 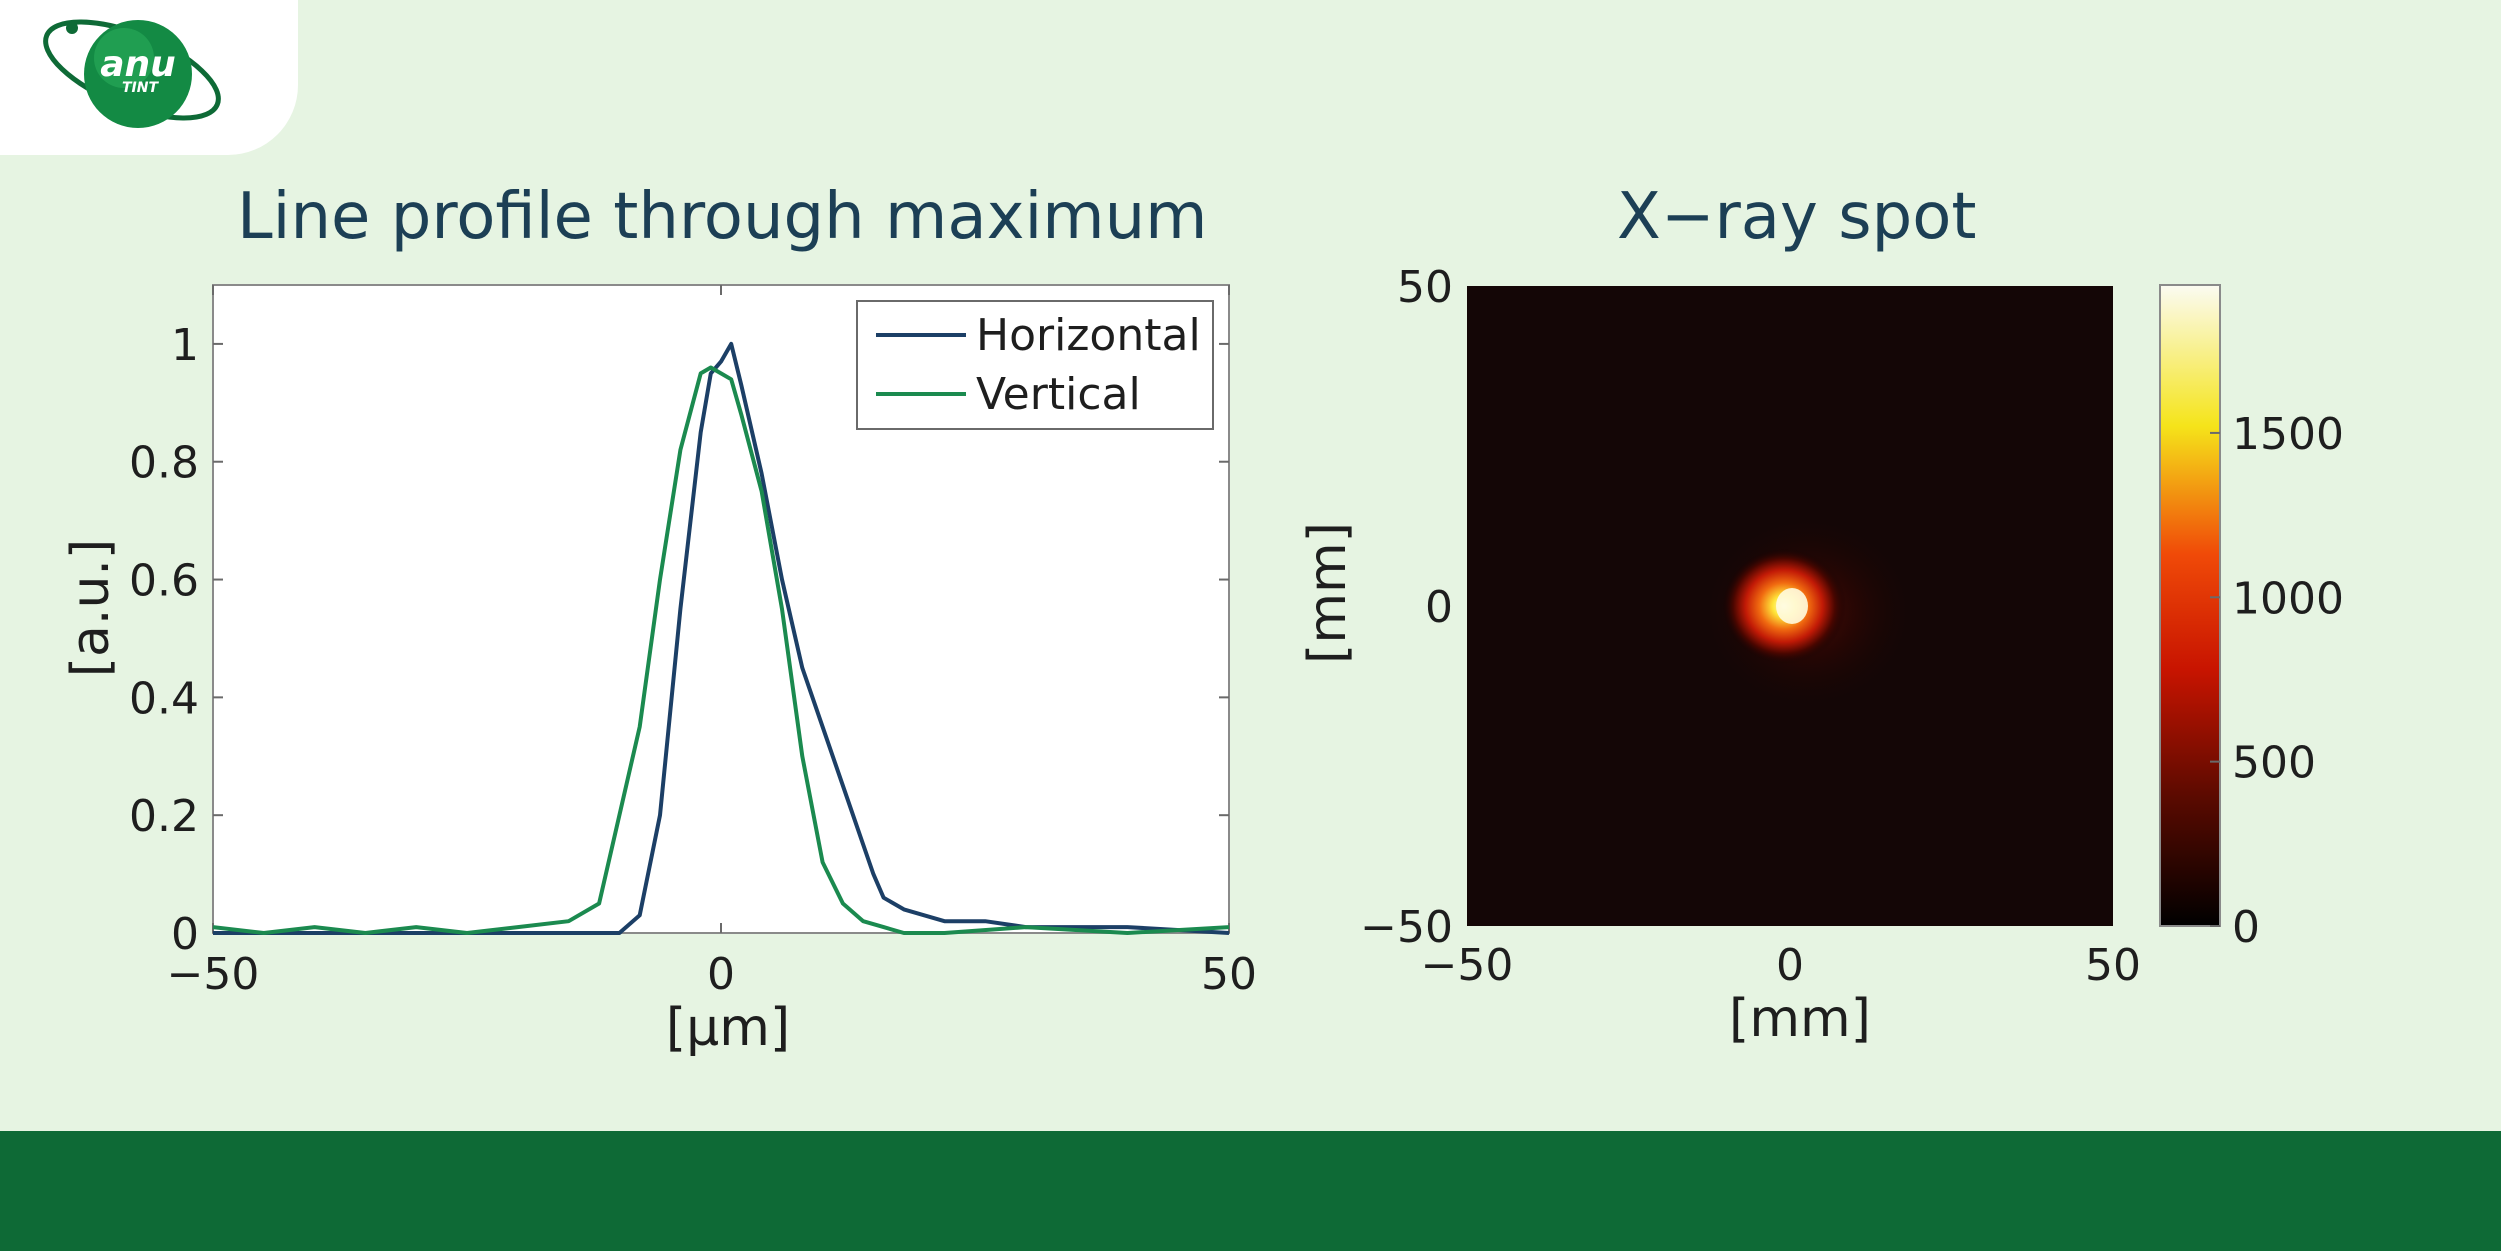 What do you see at coordinates (164, 816) in the screenshot?
I see `y-tick-label: 0.2` at bounding box center [164, 816].